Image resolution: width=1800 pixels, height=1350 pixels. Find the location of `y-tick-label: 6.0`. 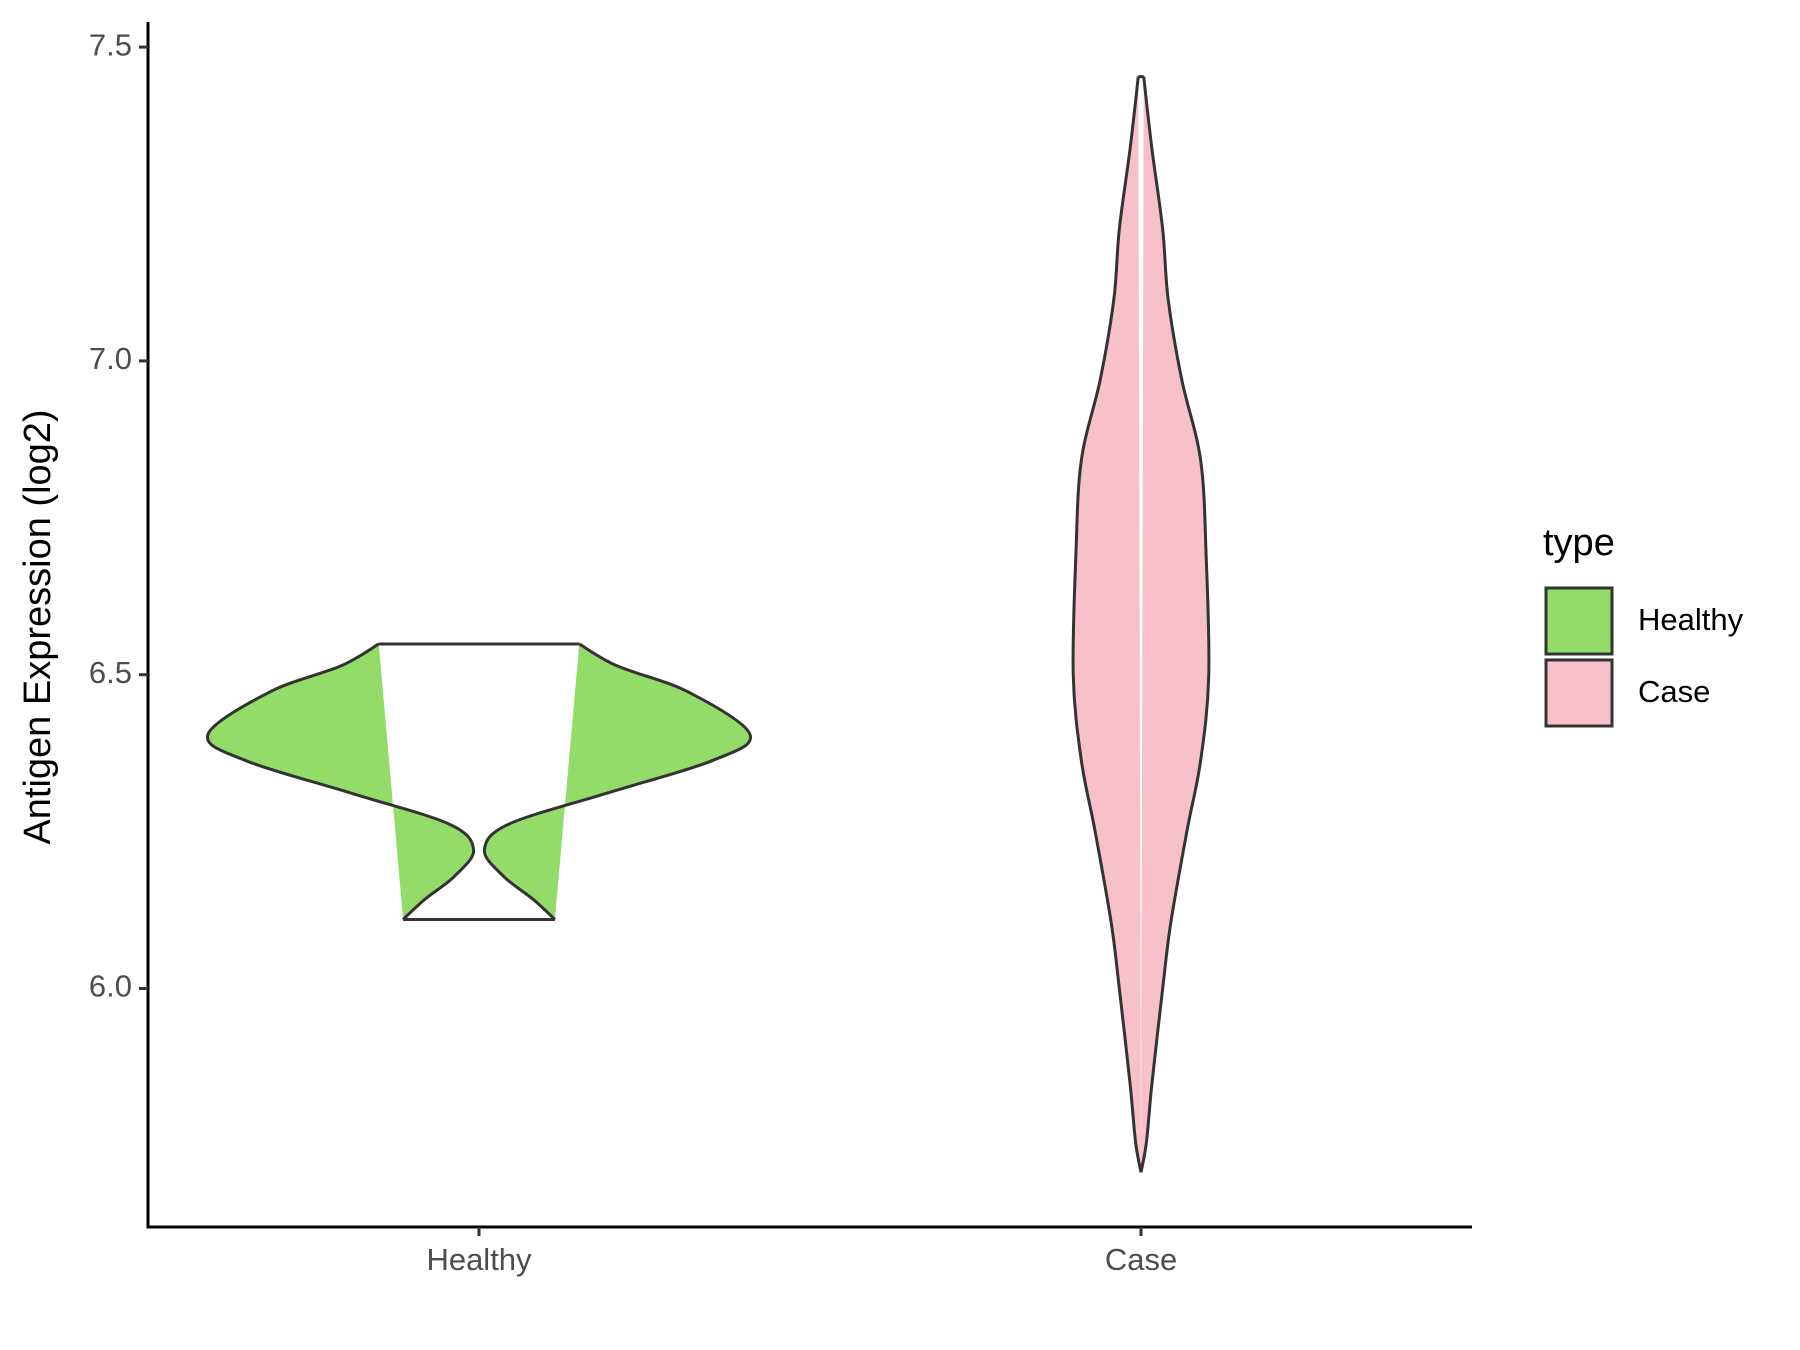

y-tick-label: 6.0 is located at coordinates (110, 986).